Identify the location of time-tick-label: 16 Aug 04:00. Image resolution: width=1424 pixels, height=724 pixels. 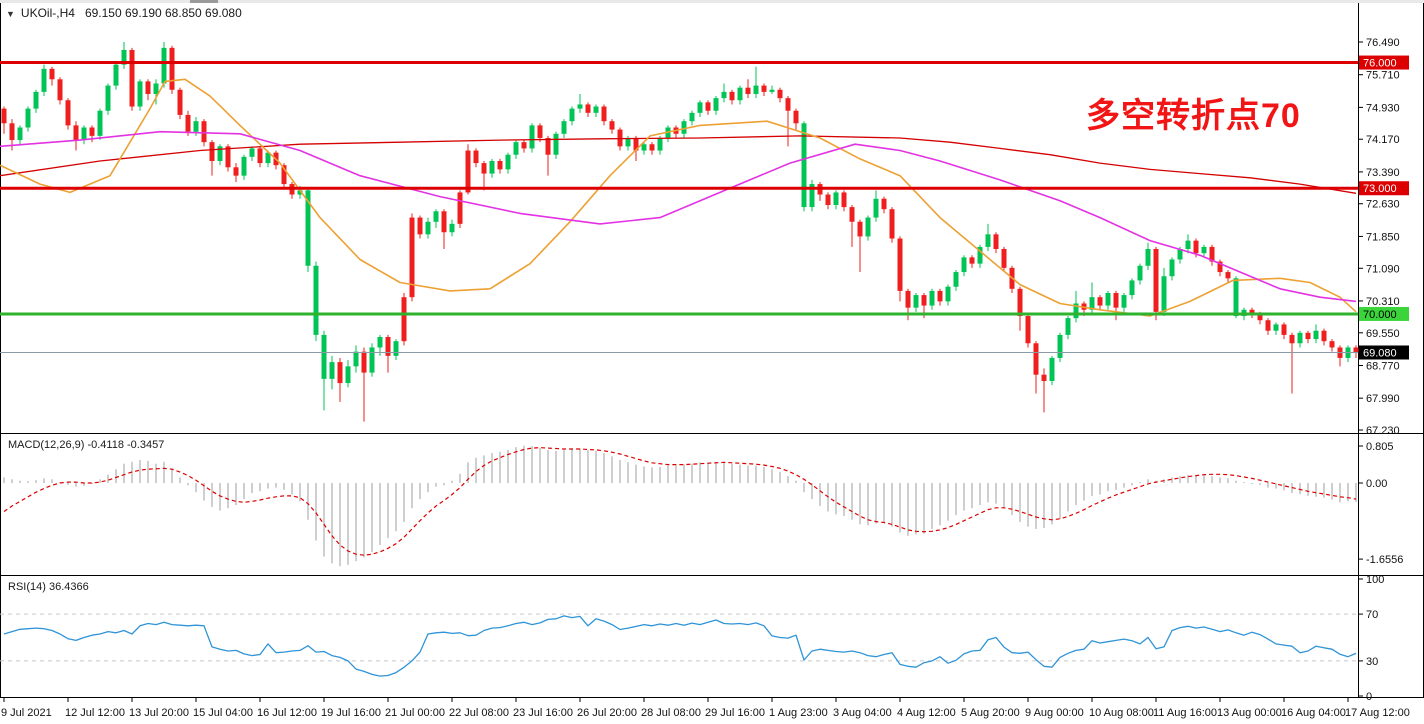
(1313, 713).